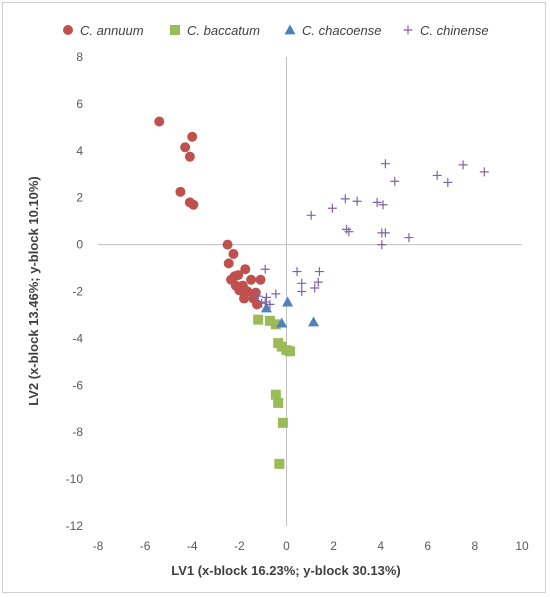 The height and width of the screenshot is (597, 550). I want to click on x-axis-title: LV1 (x-block 16.23%; y-block 30.13%), so click(286, 570).